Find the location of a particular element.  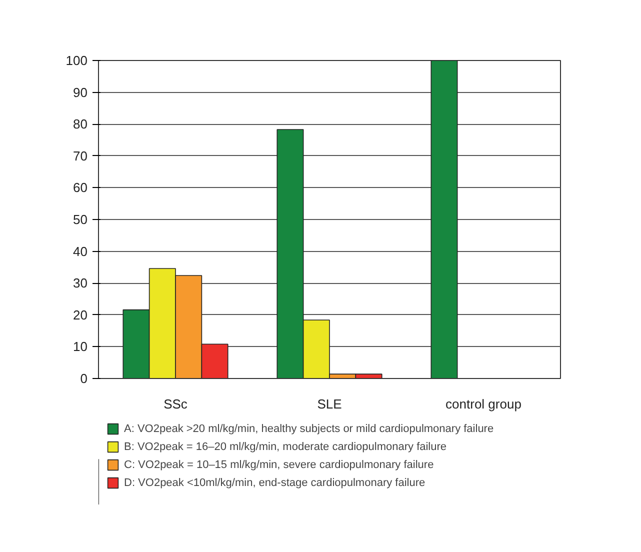

y-tick-label: 10 is located at coordinates (80, 346).